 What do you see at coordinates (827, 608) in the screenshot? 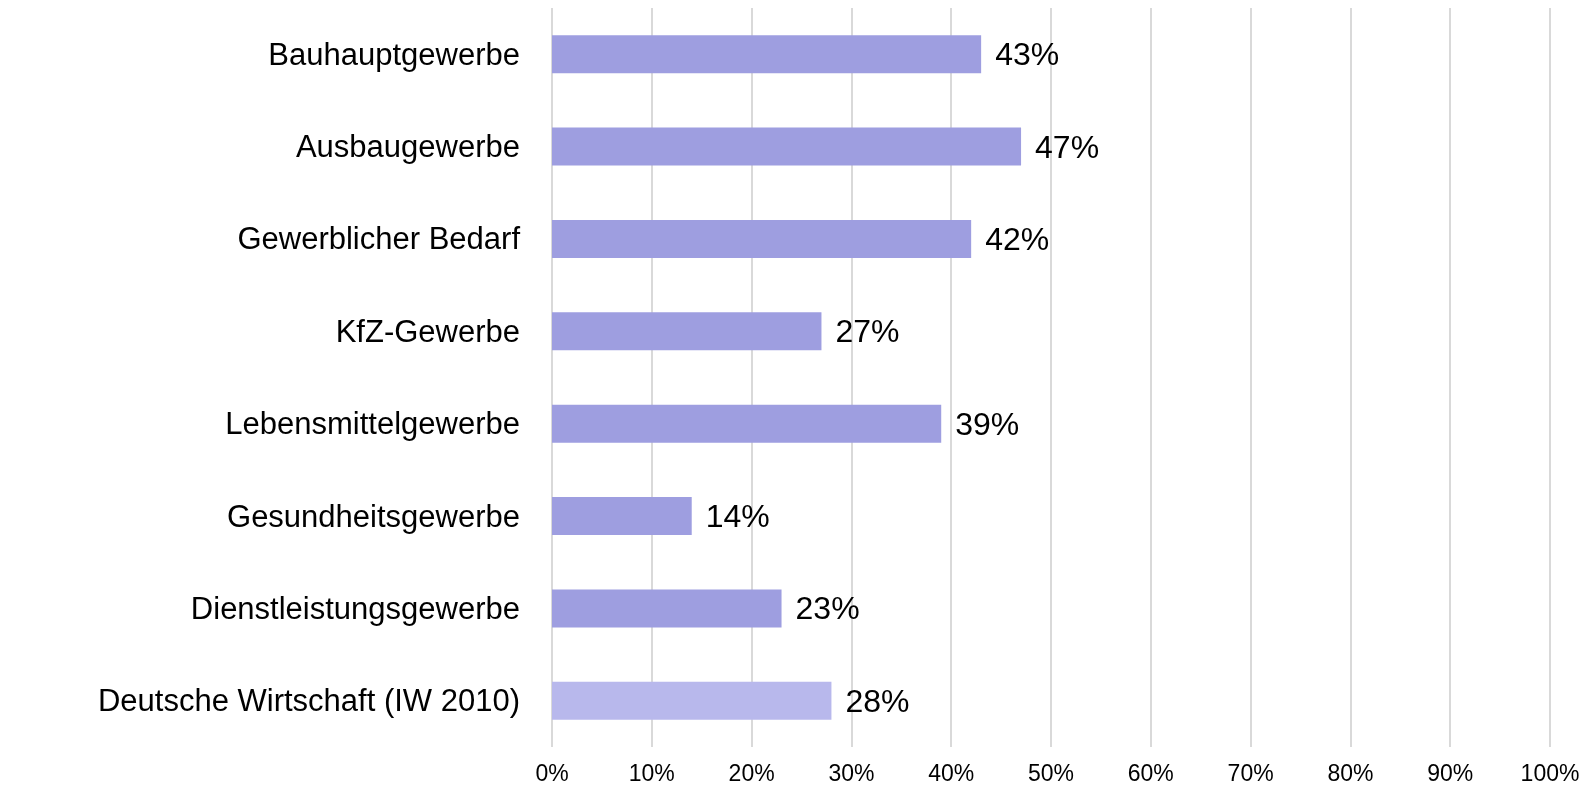
I see `data-label: 23%` at bounding box center [827, 608].